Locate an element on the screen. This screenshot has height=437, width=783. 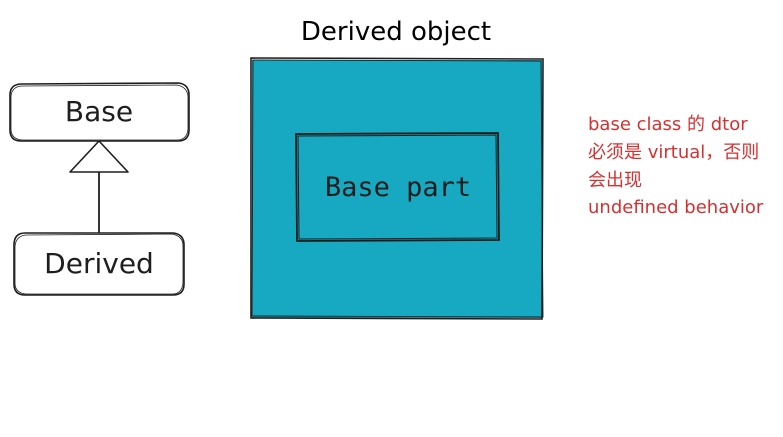
derived-object-title: Derived object is located at coordinates (396, 32).